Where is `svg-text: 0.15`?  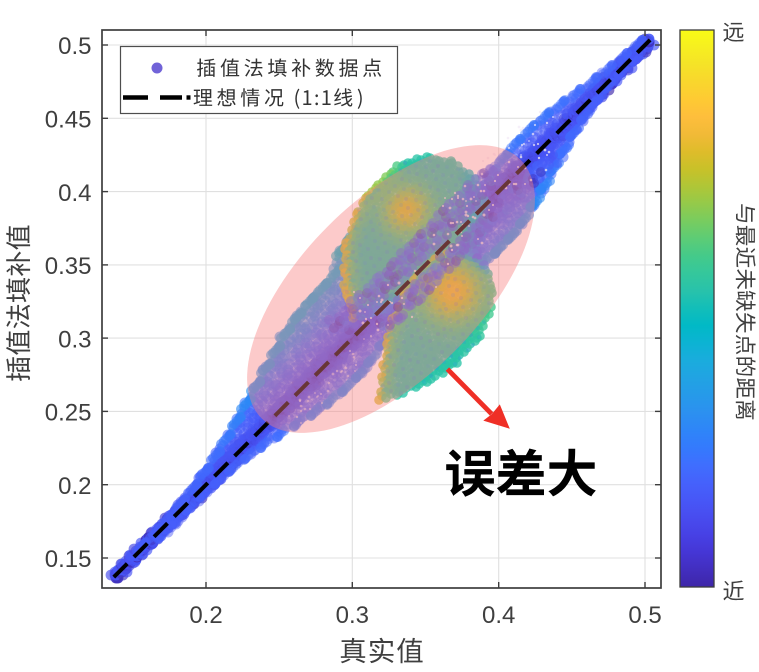
svg-text: 0.15 is located at coordinates (68, 559).